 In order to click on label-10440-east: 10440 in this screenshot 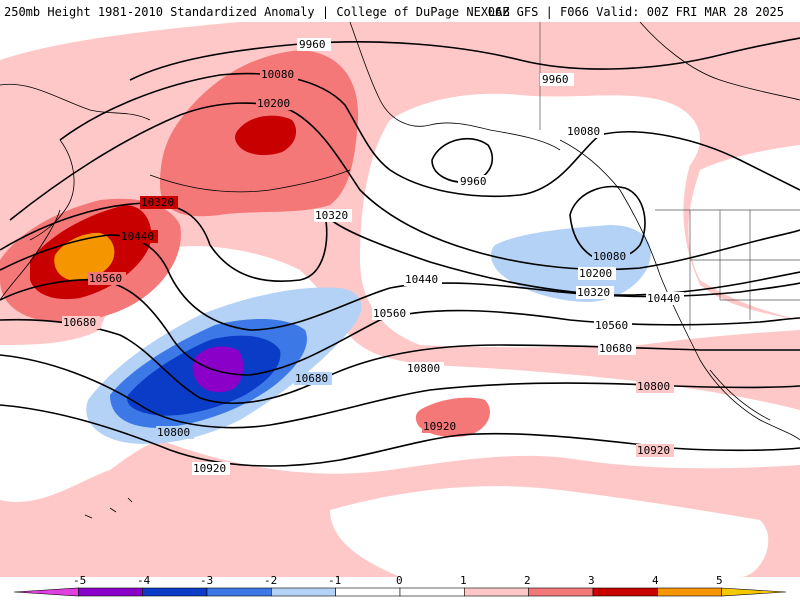, I will do `click(663, 298)`.